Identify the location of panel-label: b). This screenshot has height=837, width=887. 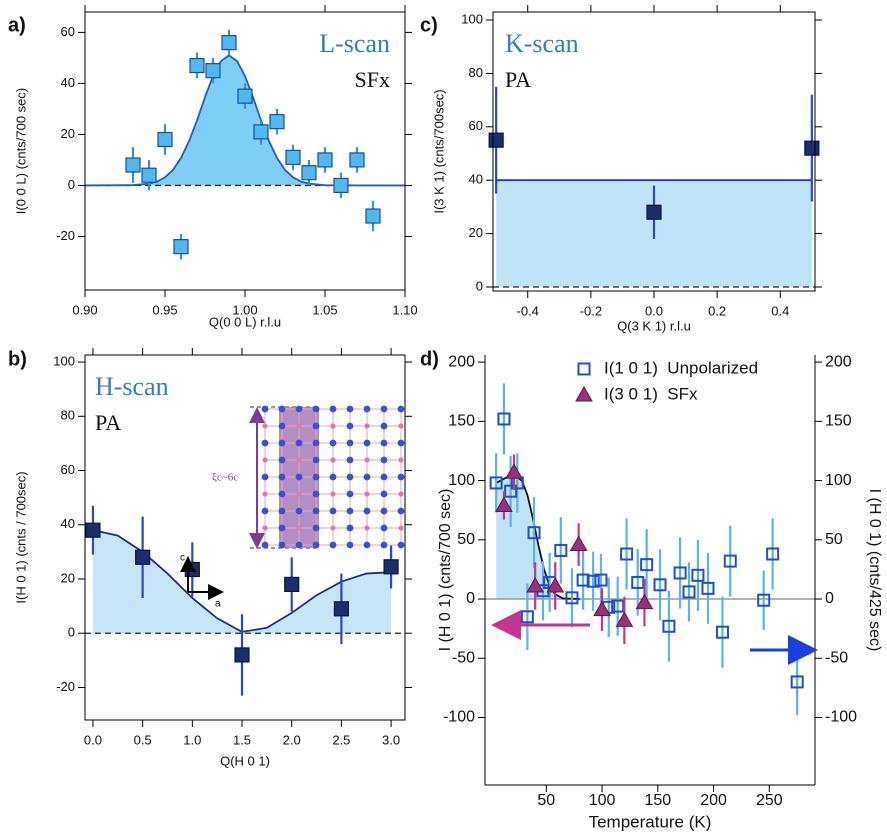
(17, 359).